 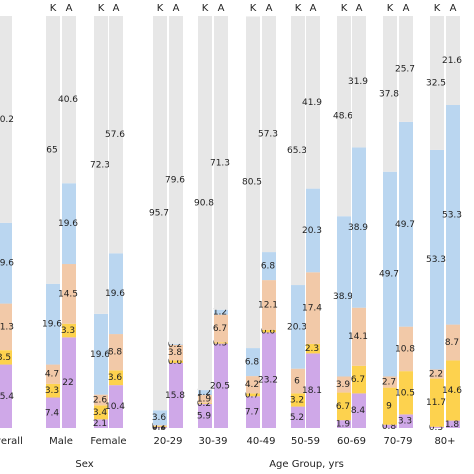 I want to click on value-label: 95.7, so click(x=159, y=214).